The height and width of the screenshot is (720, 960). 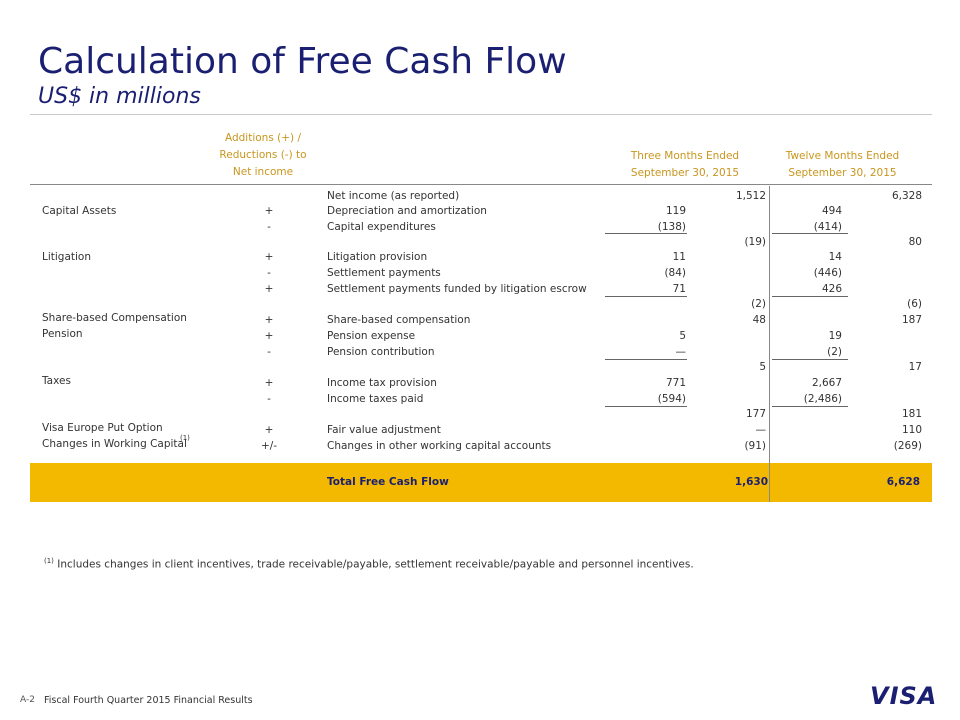 What do you see at coordinates (399, 320) in the screenshot?
I see `row-item: Share-based compensation` at bounding box center [399, 320].